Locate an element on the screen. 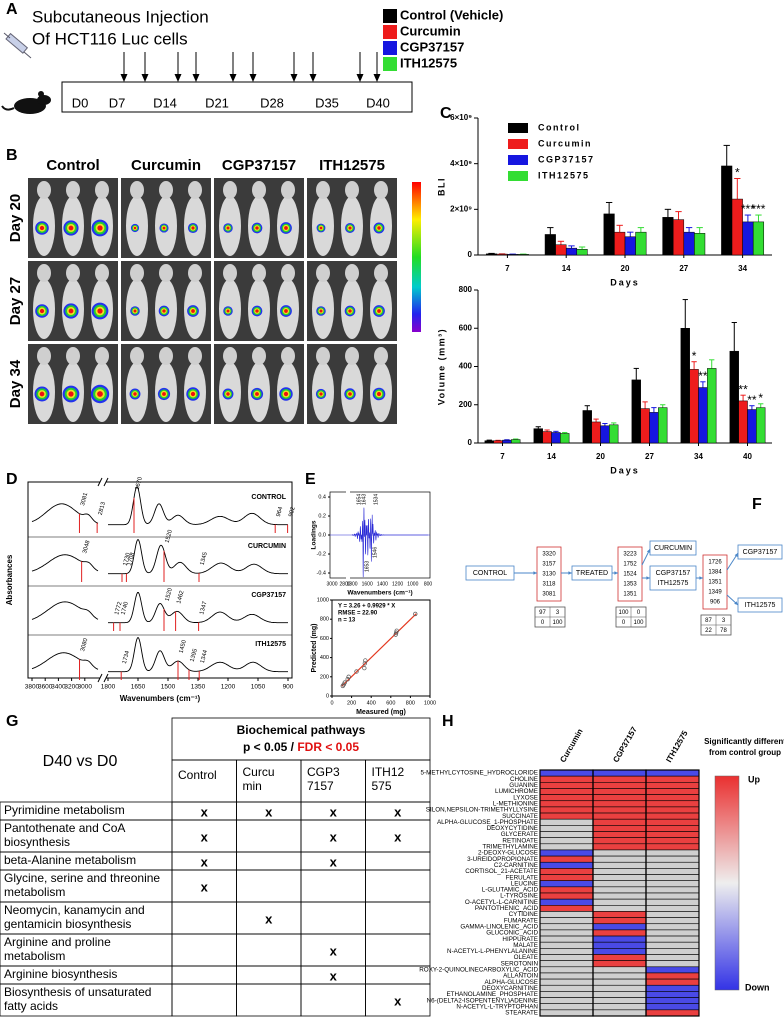 This screenshot has width=784, height=1024. peak-label: 964 is located at coordinates (280, 512).